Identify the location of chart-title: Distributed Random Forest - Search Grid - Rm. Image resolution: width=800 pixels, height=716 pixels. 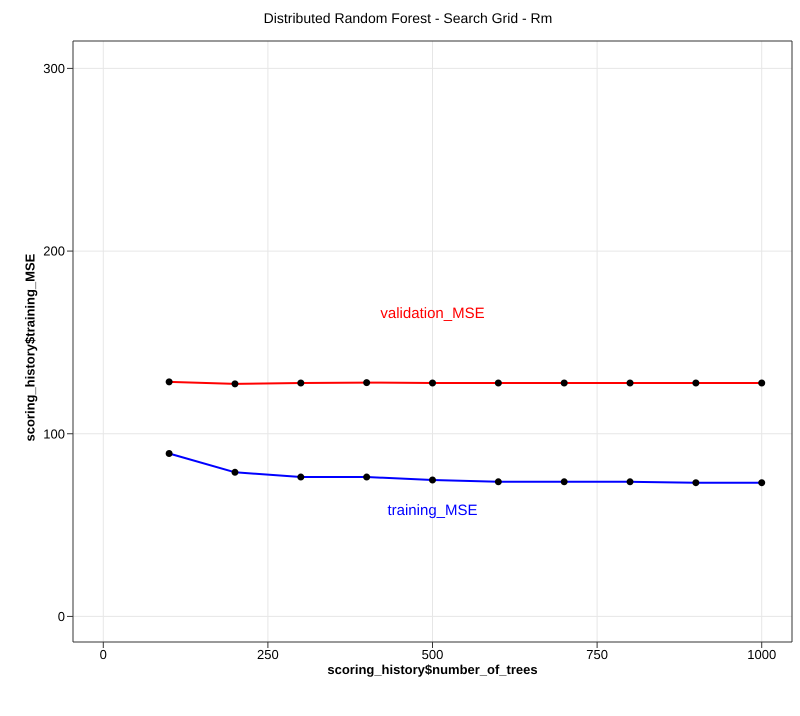
(408, 18).